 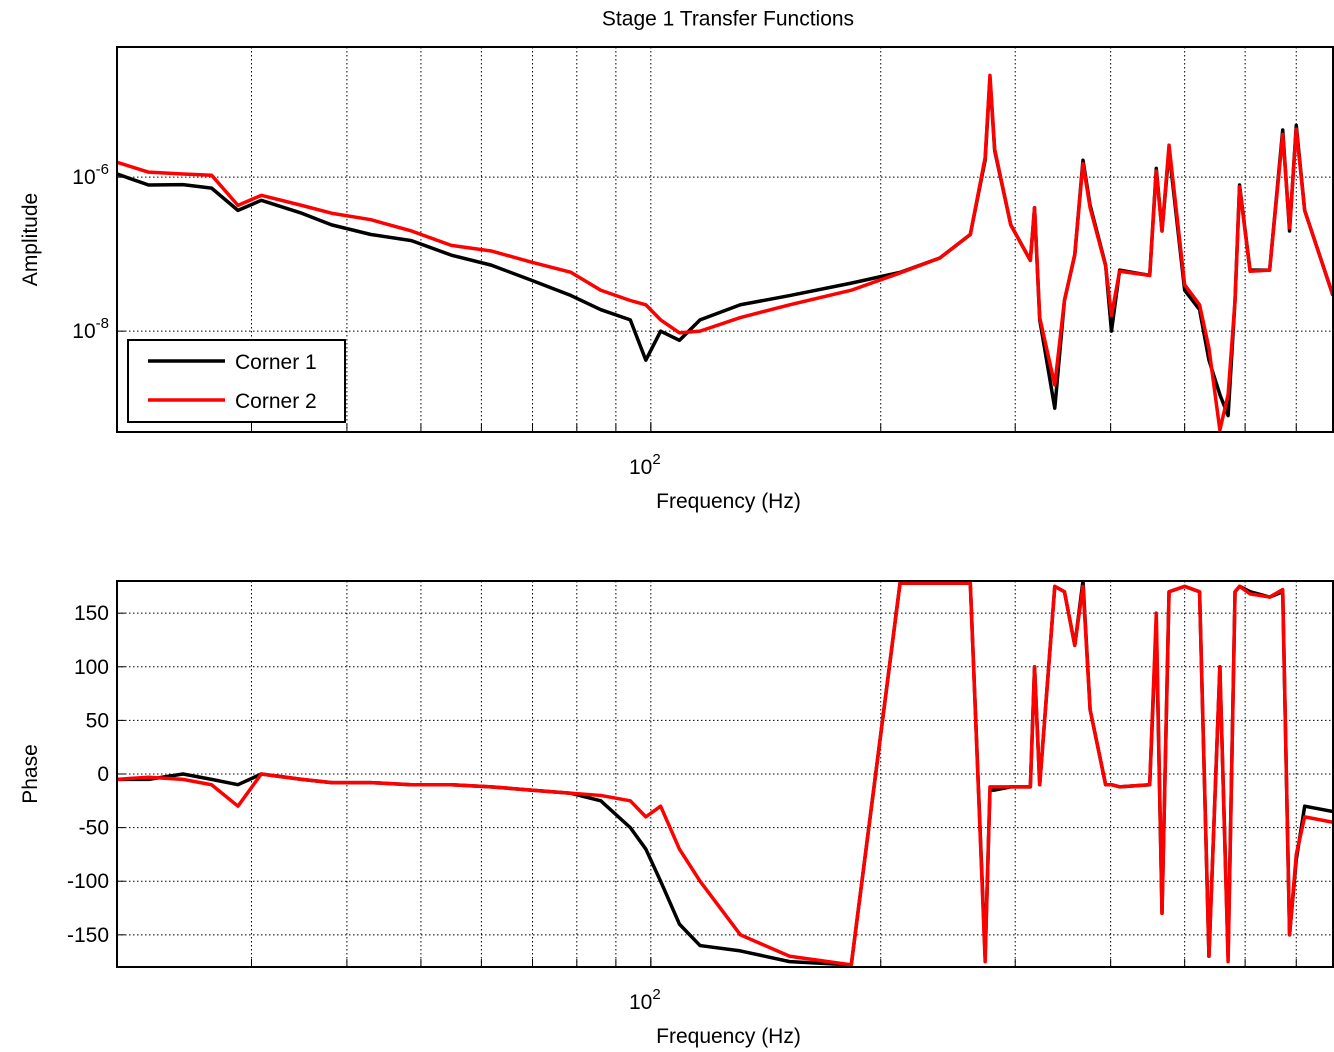 I want to click on y-tick-label: 10-8, so click(x=90, y=329).